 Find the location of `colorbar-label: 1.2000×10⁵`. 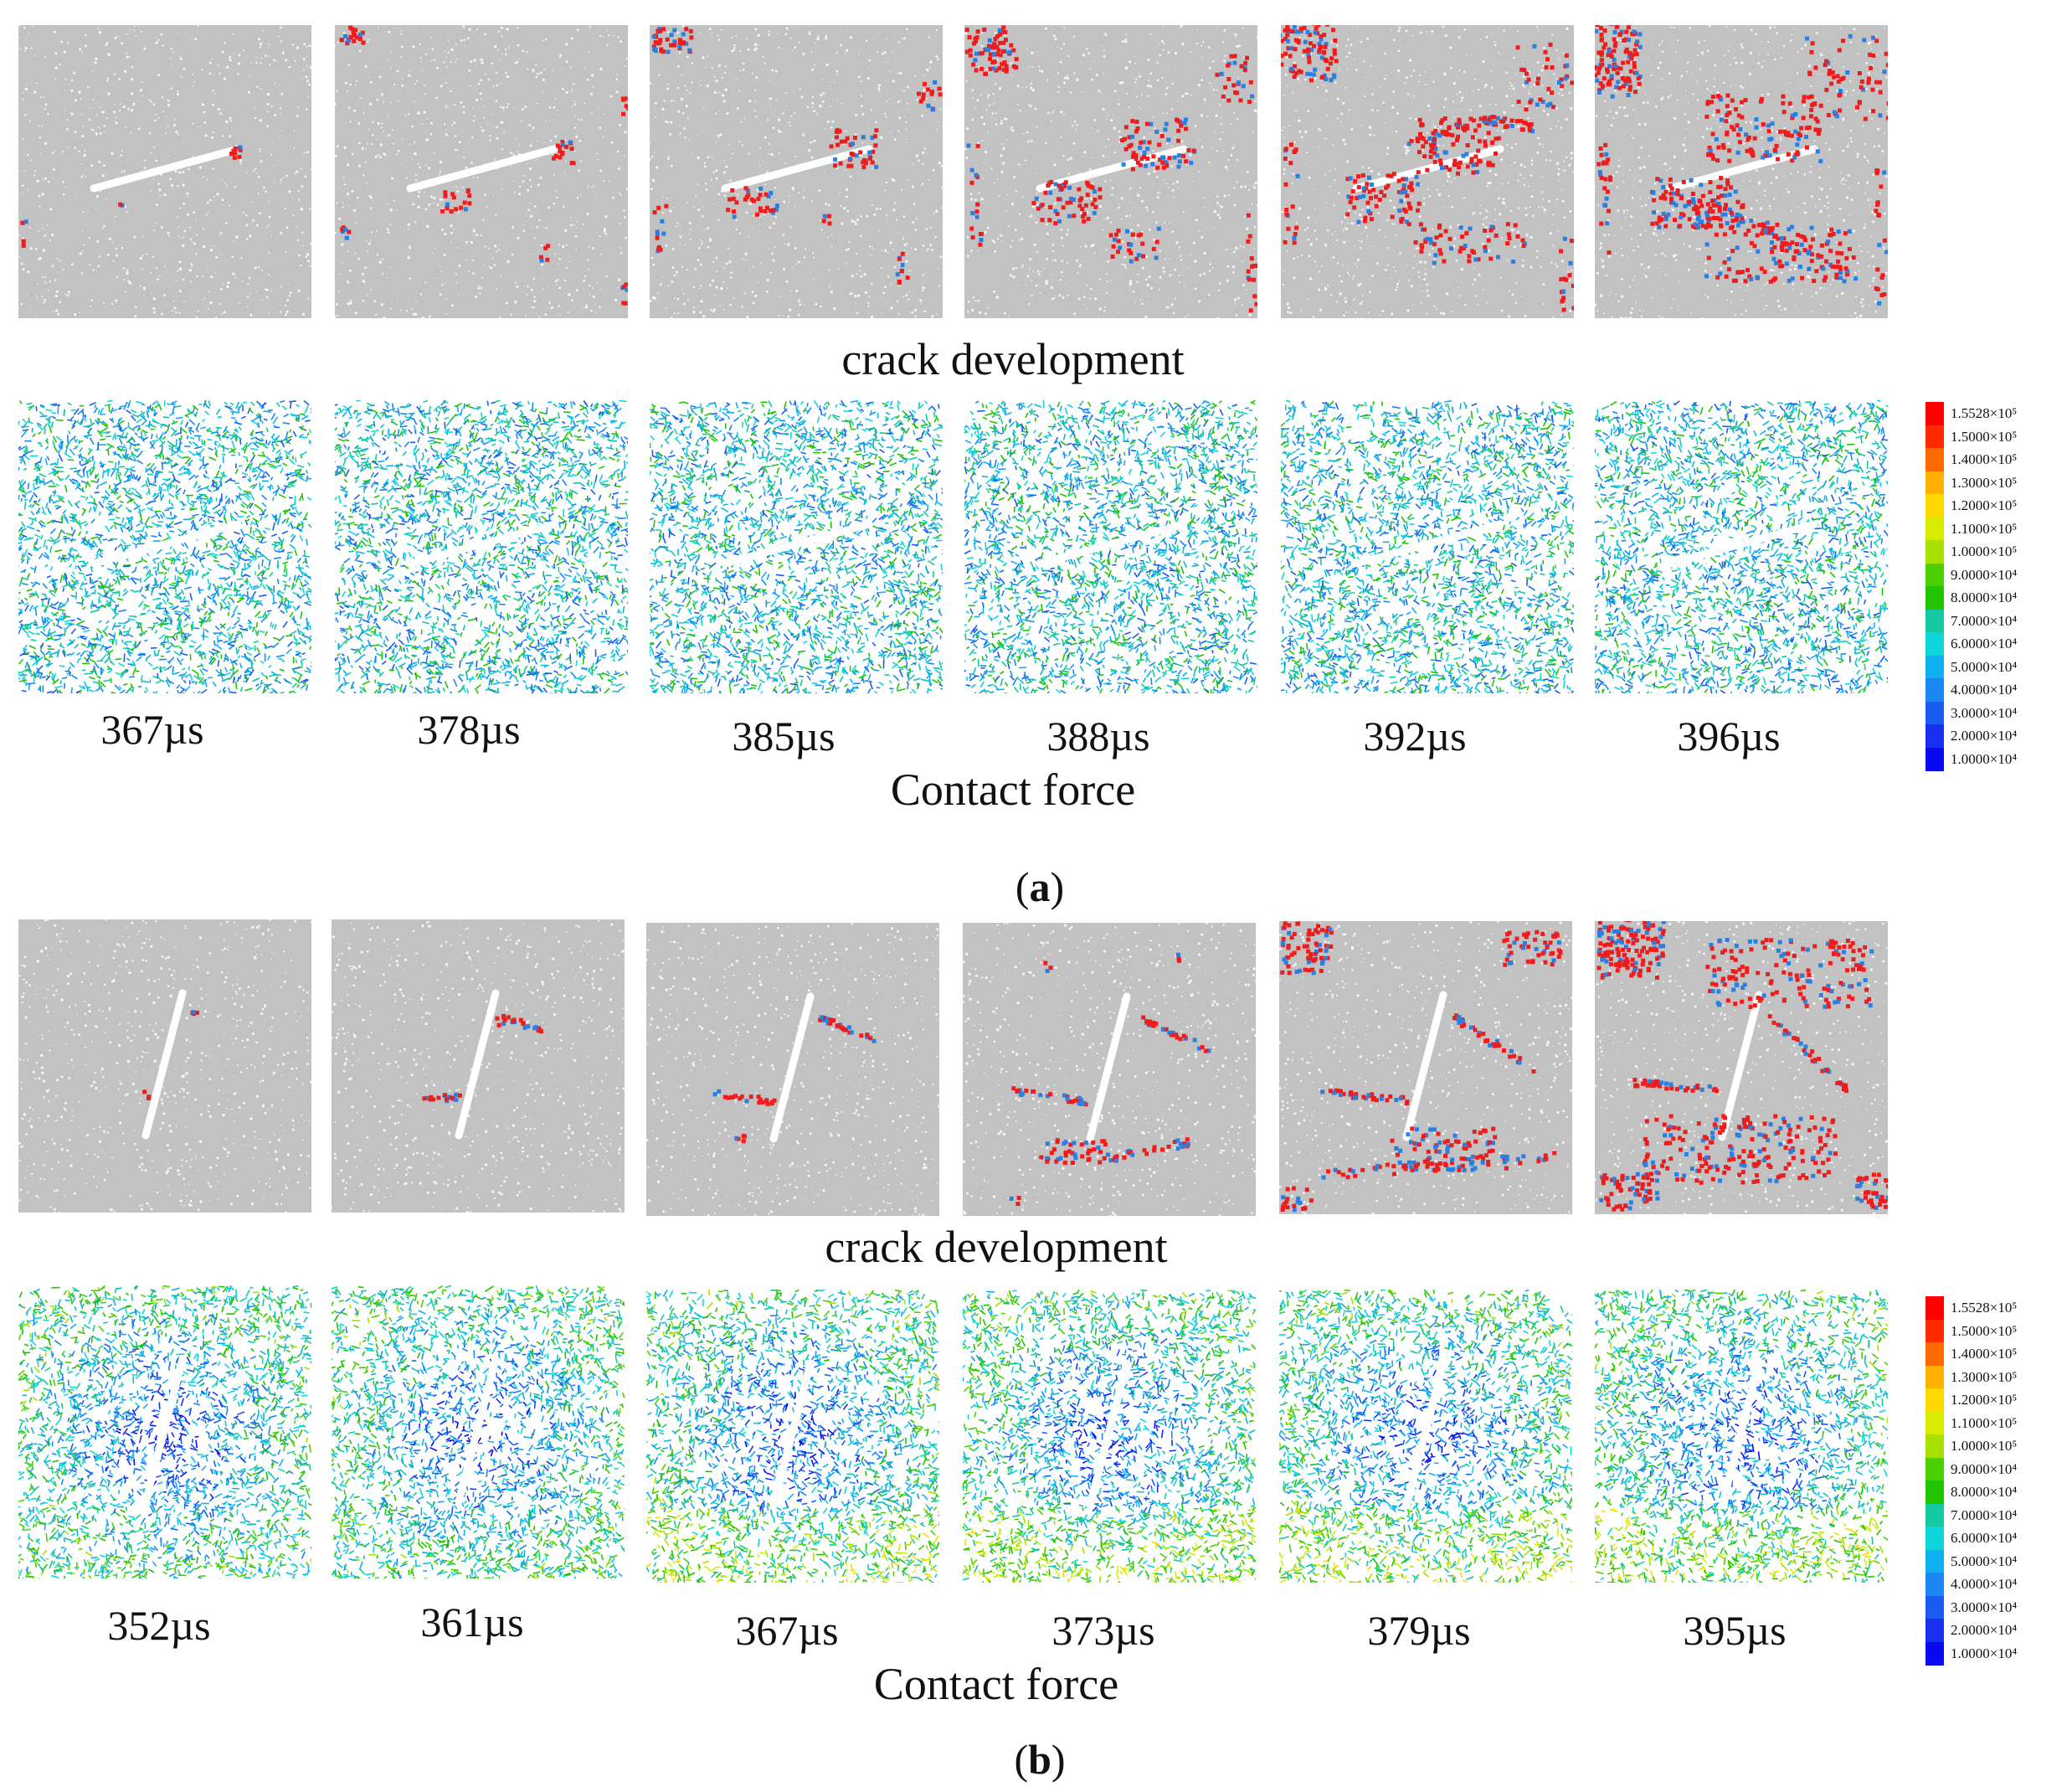

colorbar-label: 1.2000×10⁵ is located at coordinates (1984, 1400).